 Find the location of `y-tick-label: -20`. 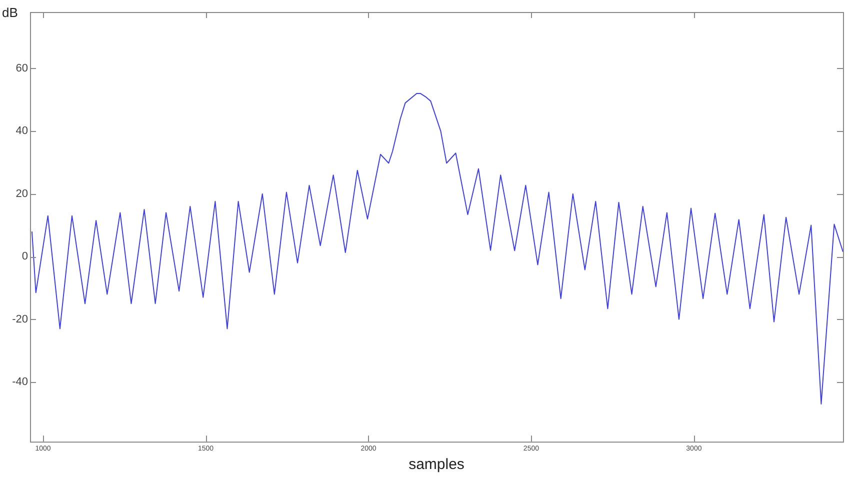

y-tick-label: -20 is located at coordinates (20, 319).